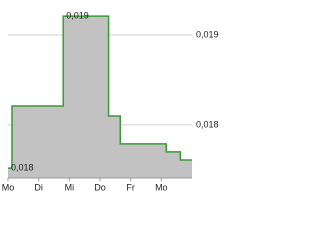 Image resolution: width=320 pixels, height=240 pixels. What do you see at coordinates (130, 187) in the screenshot?
I see `x-tick-label: Fr` at bounding box center [130, 187].